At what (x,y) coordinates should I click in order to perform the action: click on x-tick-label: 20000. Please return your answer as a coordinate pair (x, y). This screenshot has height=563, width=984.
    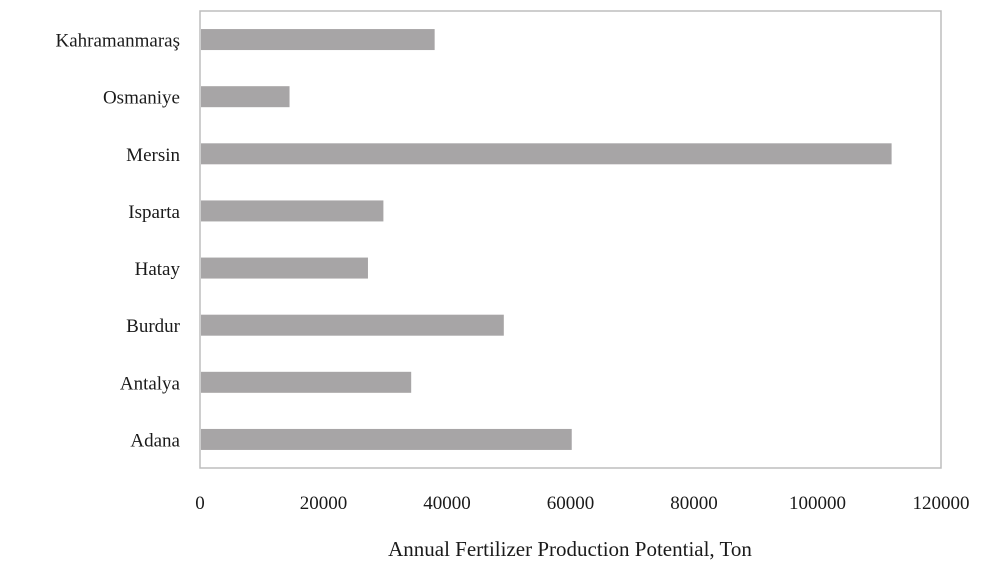
    Looking at the image, I should click on (324, 503).